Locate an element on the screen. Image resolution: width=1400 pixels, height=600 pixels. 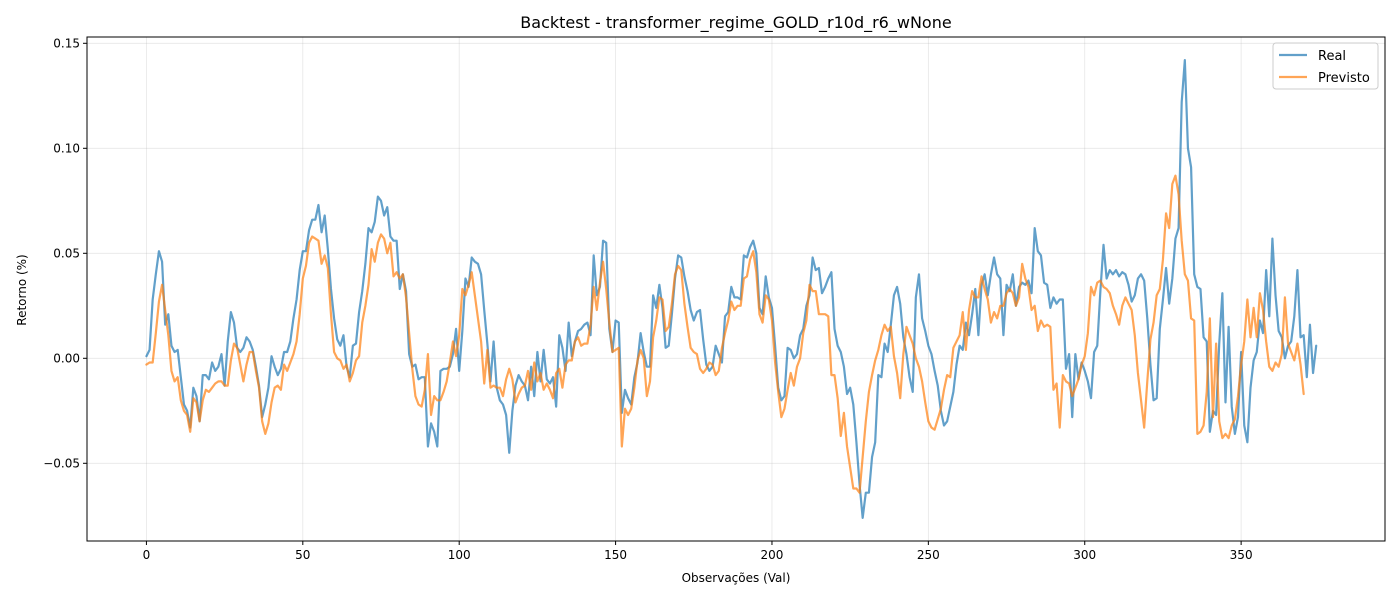
legend-label-real: Real is located at coordinates (1332, 56).